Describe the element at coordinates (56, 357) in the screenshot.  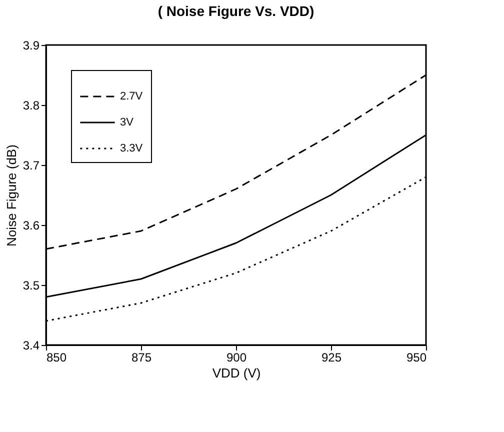
I see `x-tick-label: 850` at that location.